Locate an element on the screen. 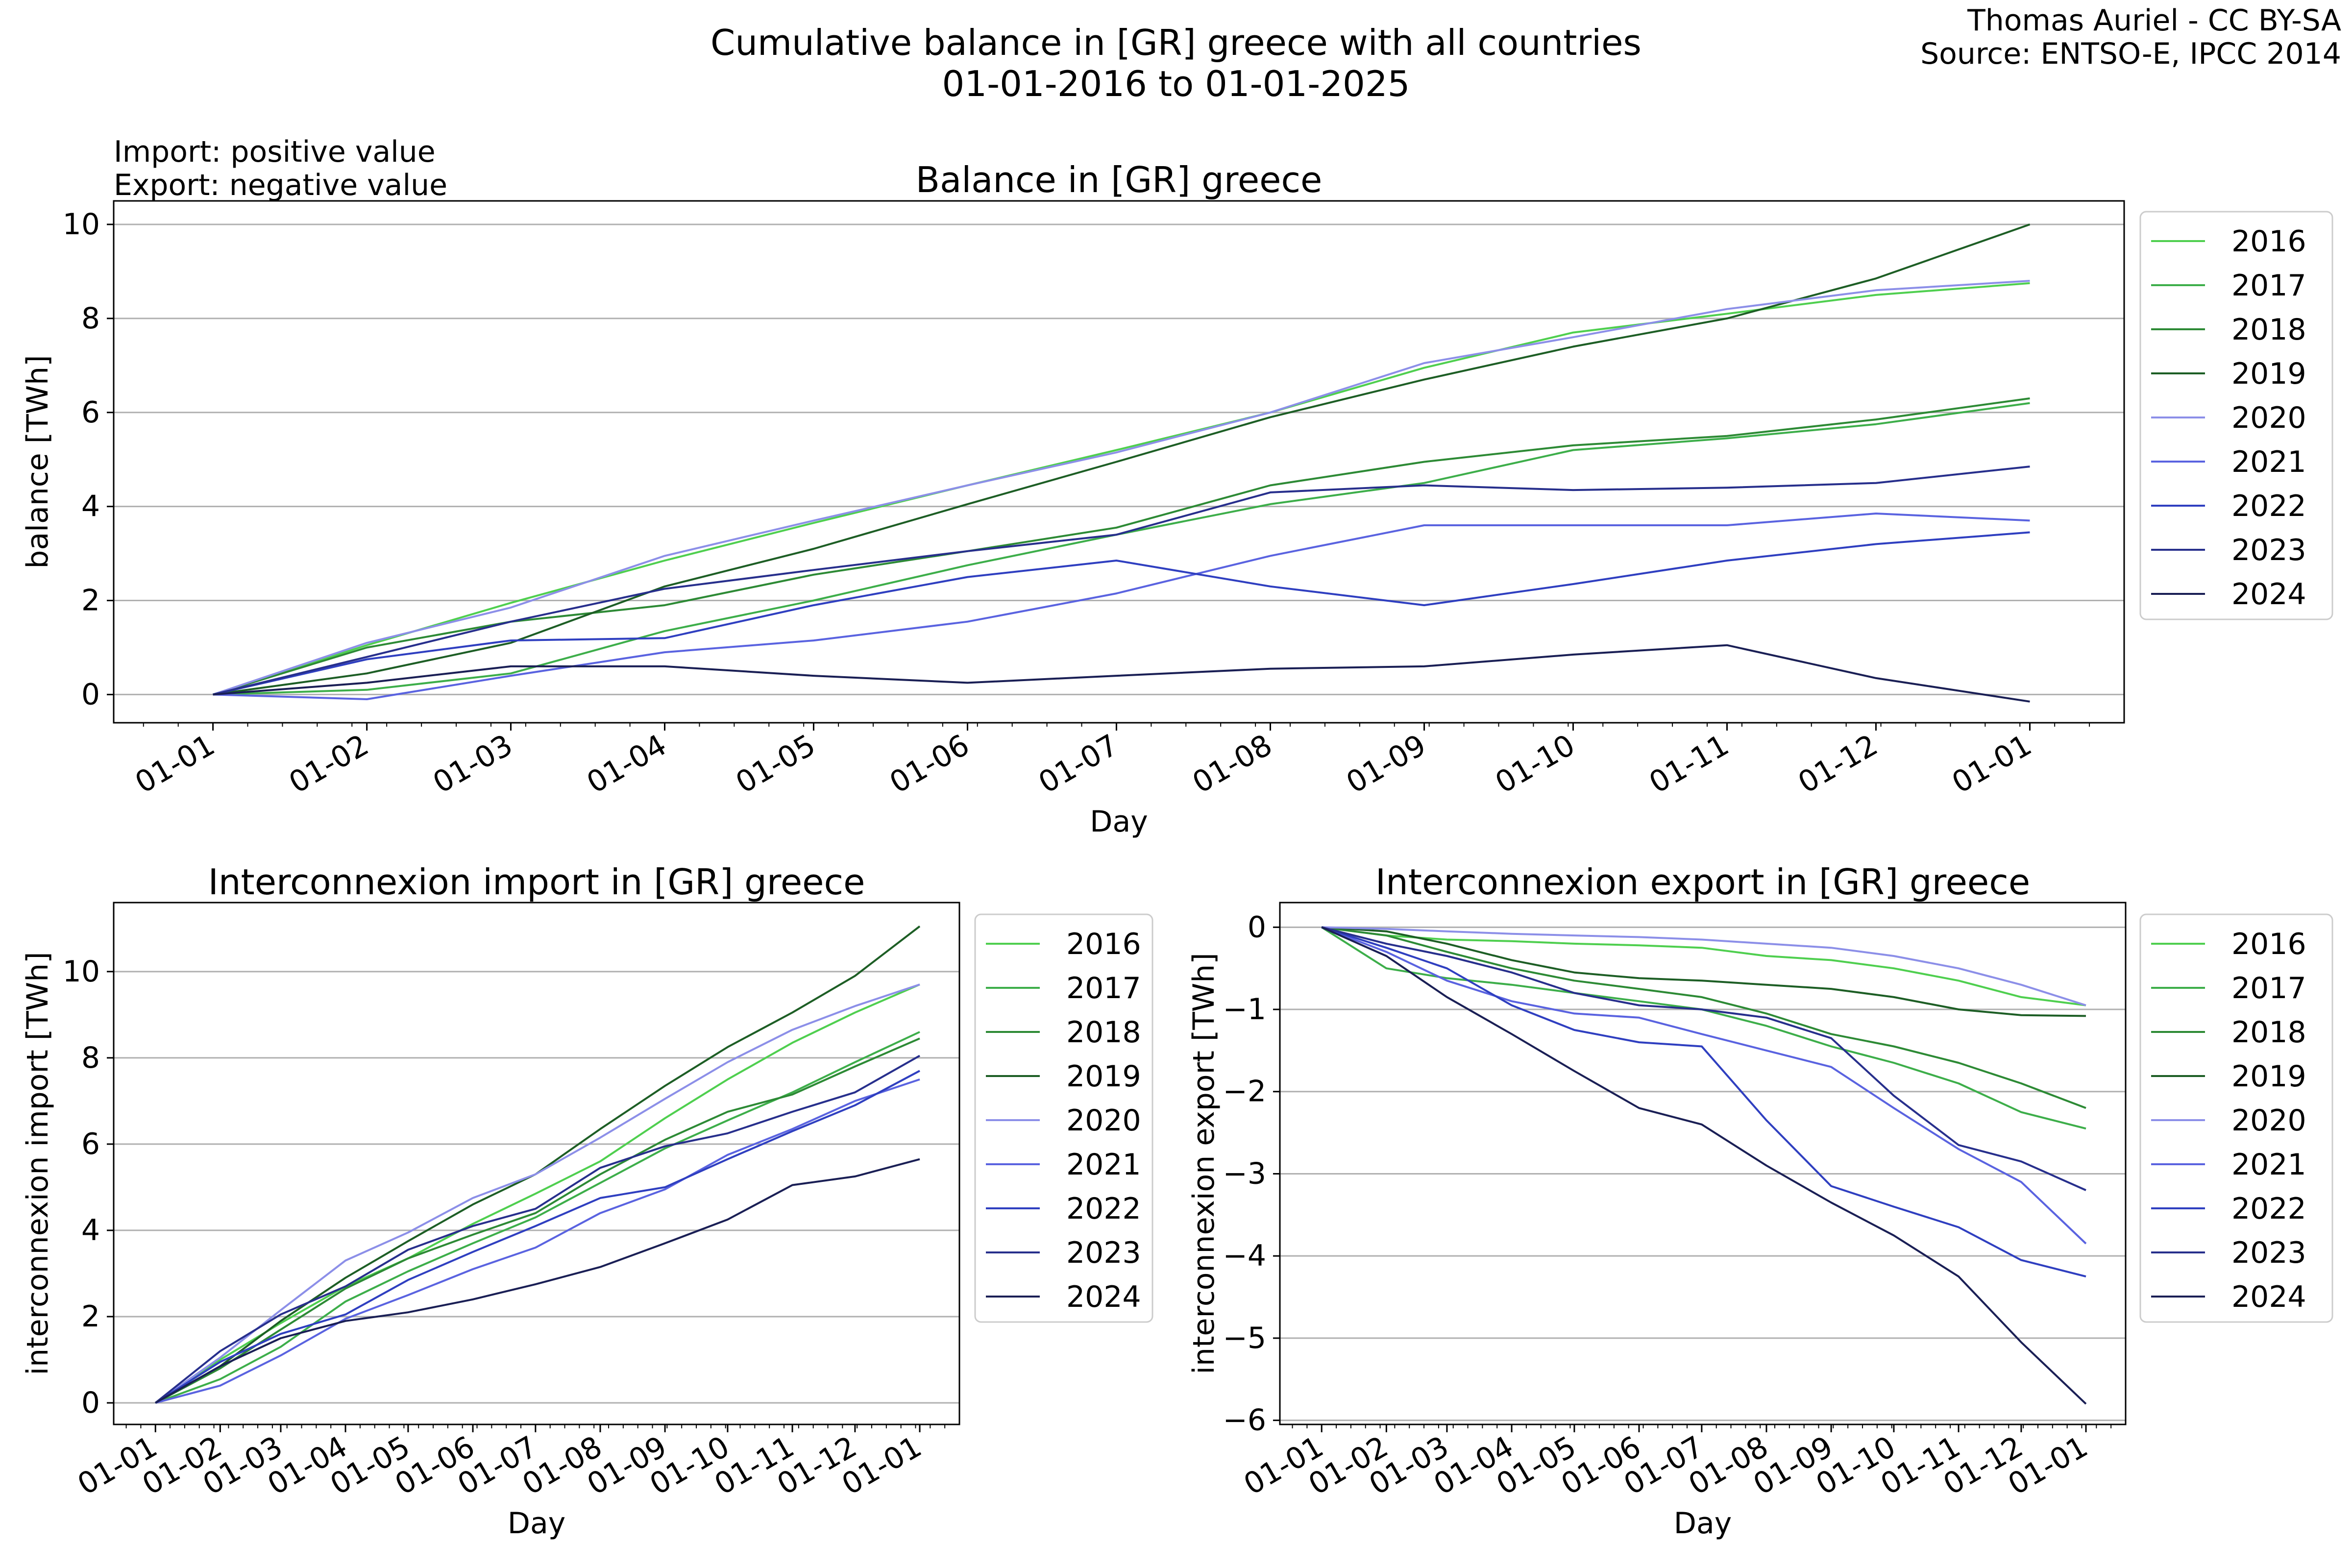 The image size is (2352, 1568). import-x-axis-label: Day is located at coordinates (536, 1523).